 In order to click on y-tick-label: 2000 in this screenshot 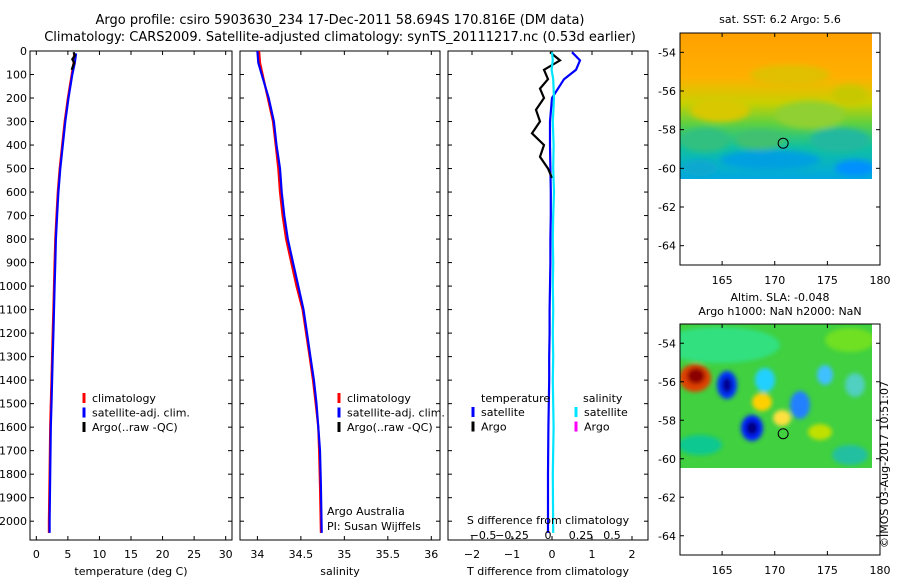, I will do `click(13, 521)`.